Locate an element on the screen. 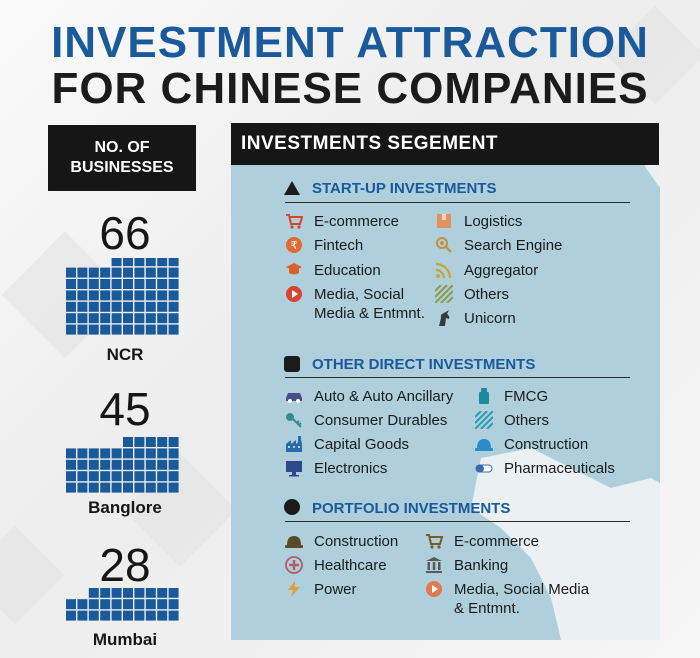 This screenshot has height=658, width=700. rupee-coin-icon: ₹ is located at coordinates (294, 245).